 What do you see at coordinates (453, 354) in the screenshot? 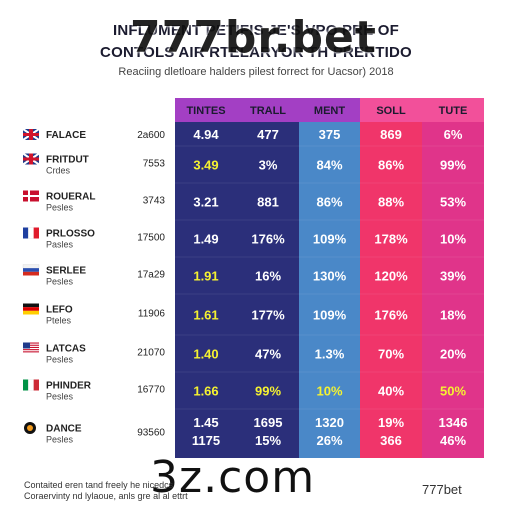
I see `table-cell: 20%` at bounding box center [453, 354].